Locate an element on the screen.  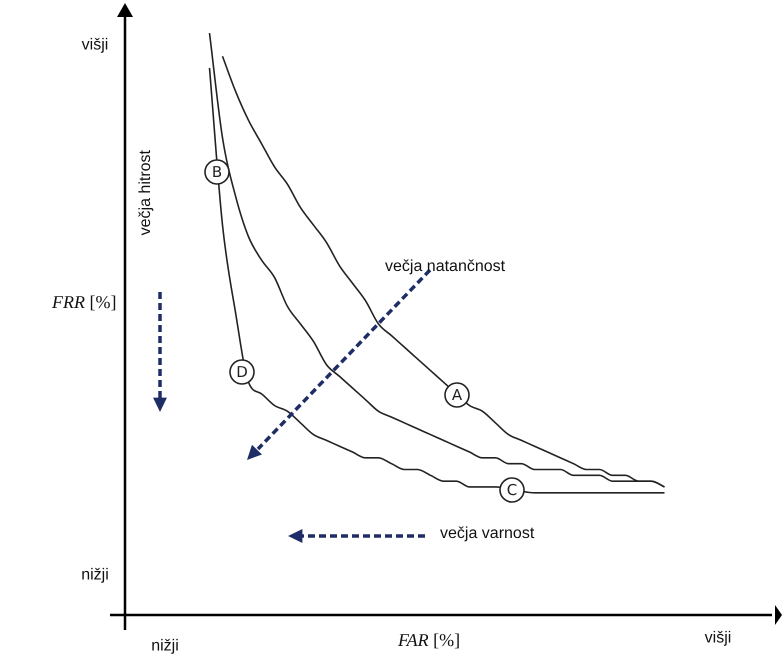
y-axis-title: FRR [%] is located at coordinates (84, 302).